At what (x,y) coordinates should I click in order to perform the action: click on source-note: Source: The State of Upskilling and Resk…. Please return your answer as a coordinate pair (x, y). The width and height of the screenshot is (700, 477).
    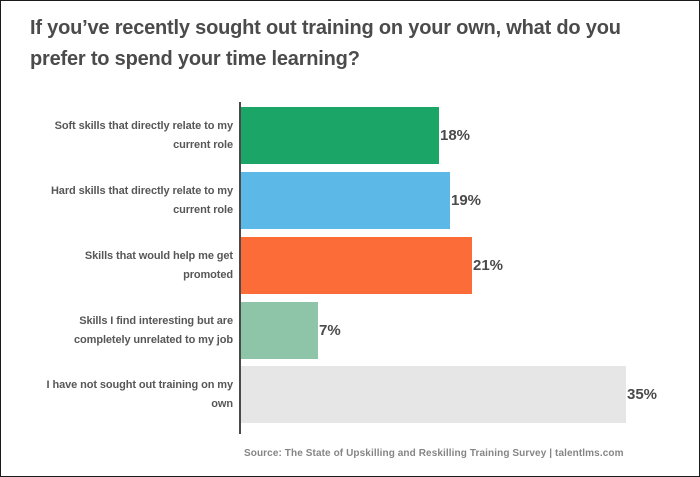
    Looking at the image, I should click on (434, 453).